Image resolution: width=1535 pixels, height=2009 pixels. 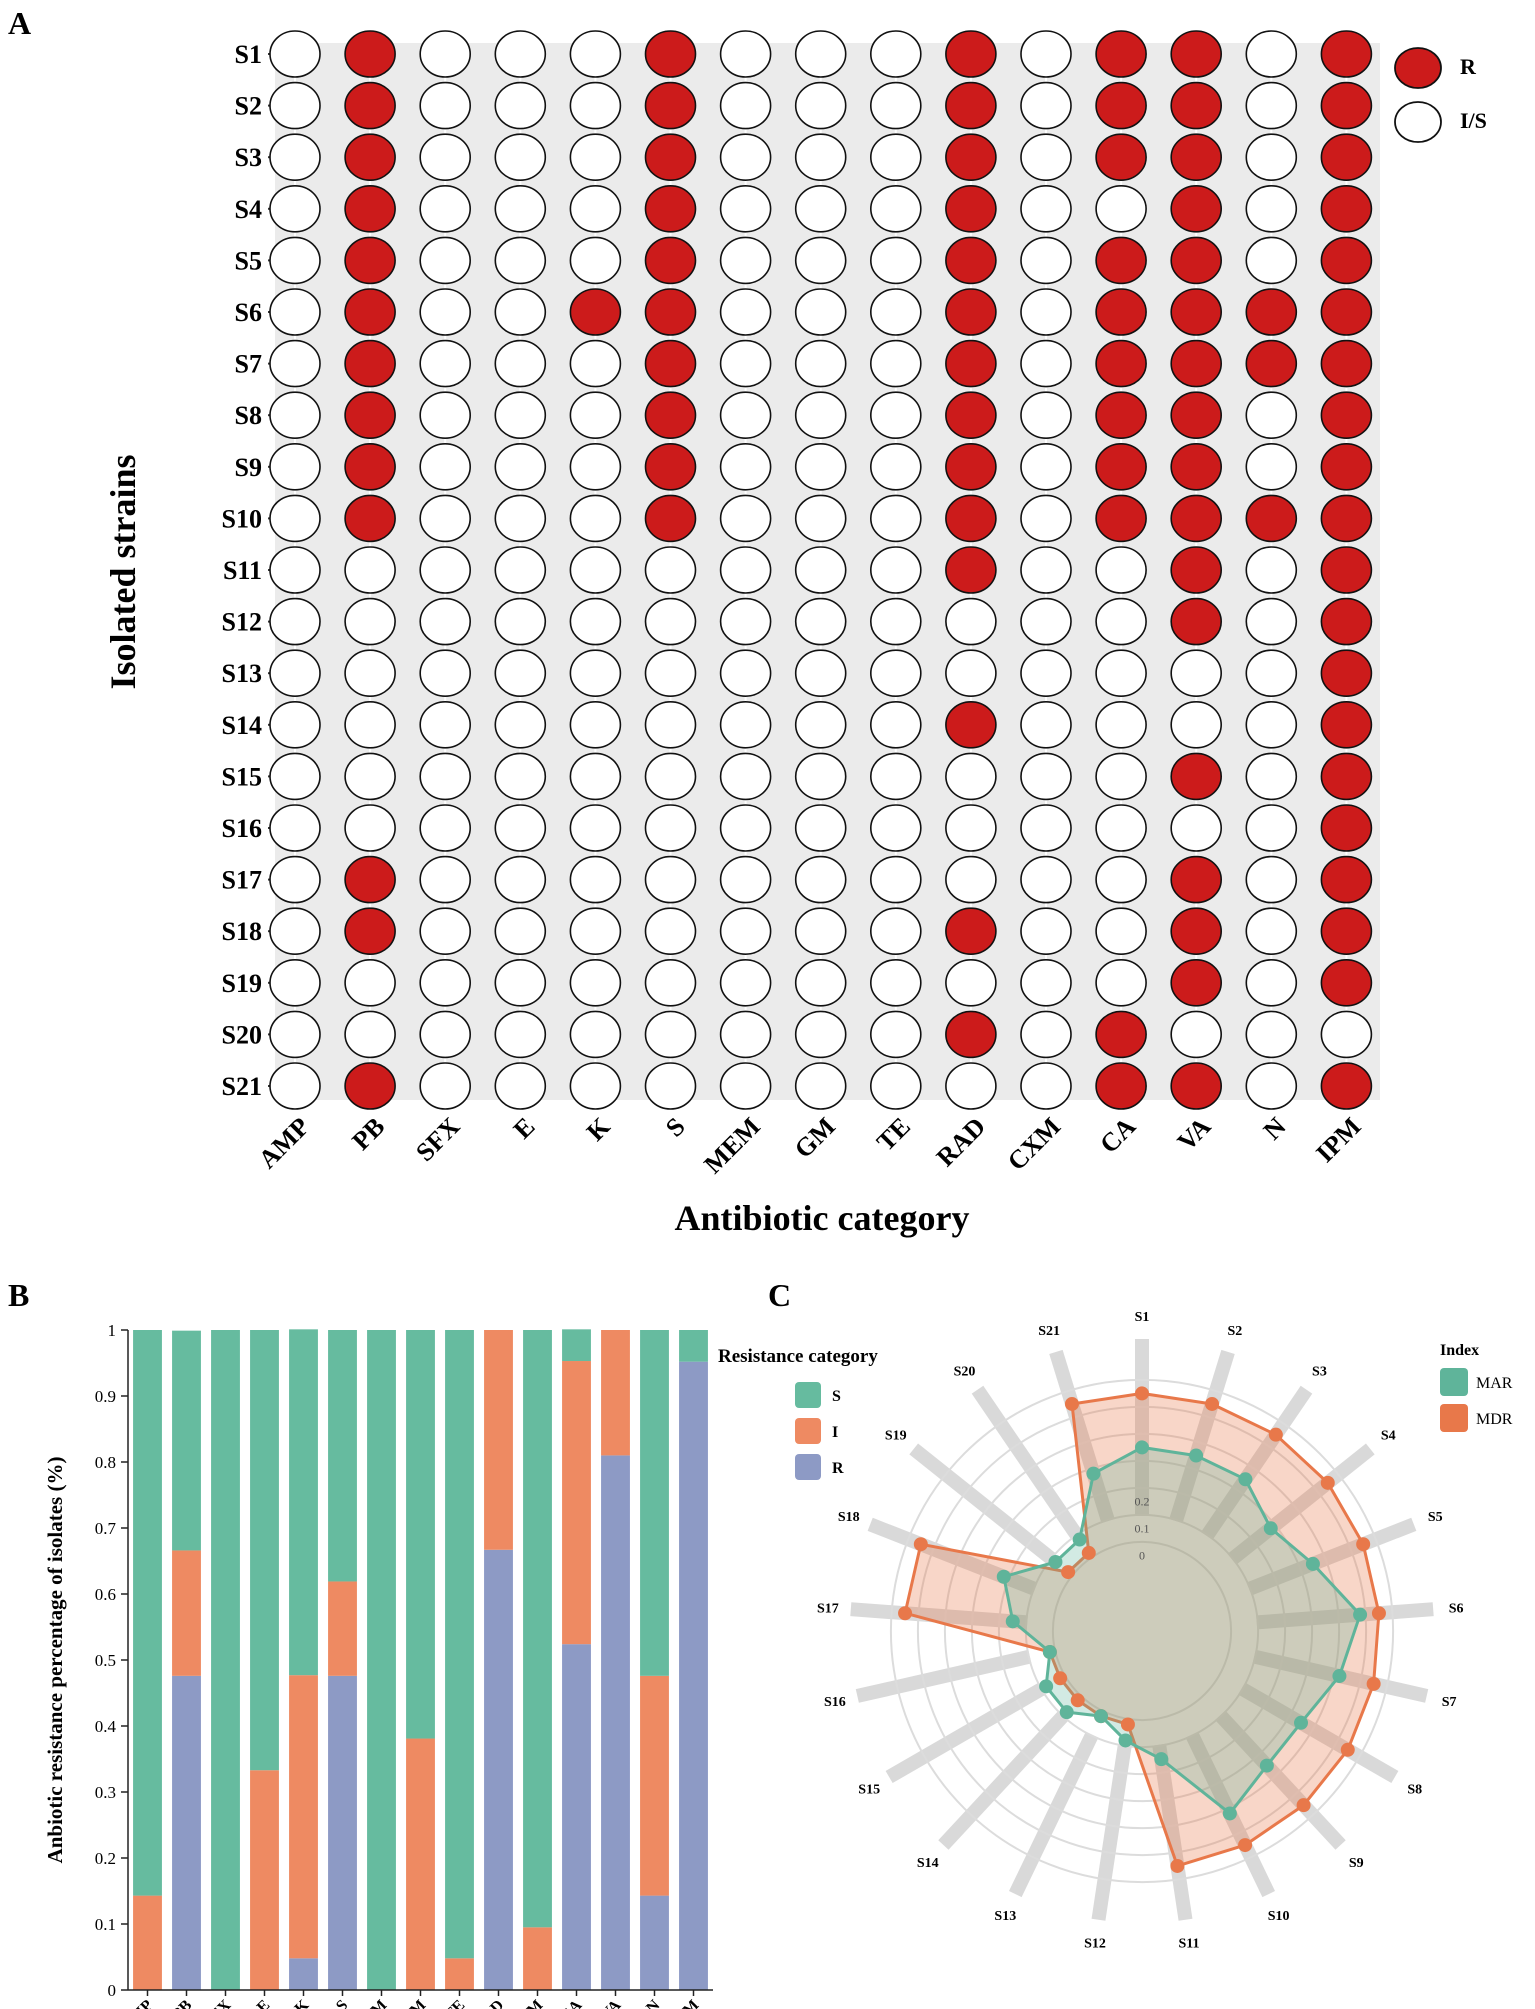 What do you see at coordinates (489, 2003) in the screenshot?
I see `bar-xtick-label: RAD` at bounding box center [489, 2003].